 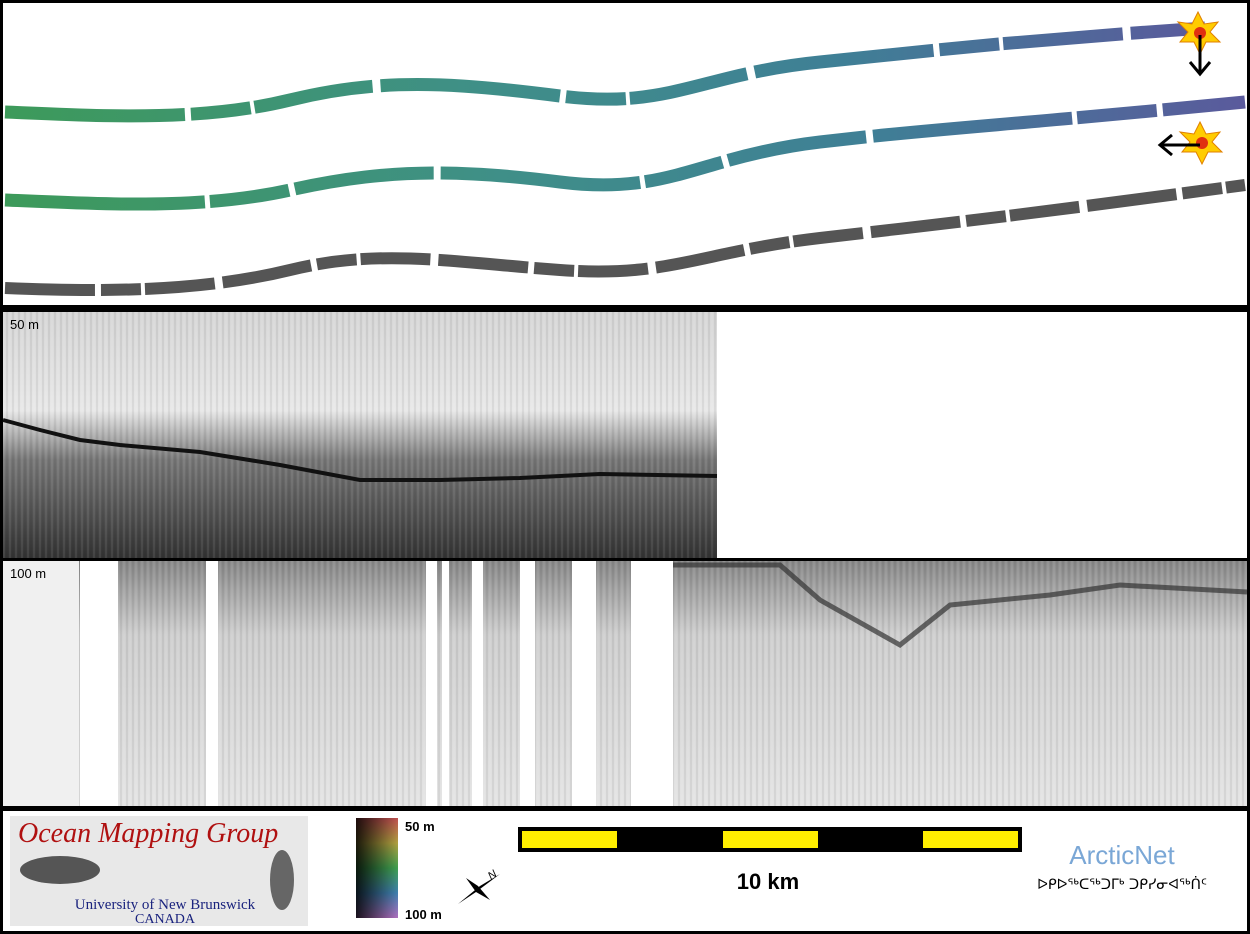 I want to click on partner-name-inuktitut: ᐅᑭᐅᖅᑕᖅᑐᒥᒃ ᑐᑭᓯᓂᐊᖅᑏᑦ, so click(x=1122, y=884).